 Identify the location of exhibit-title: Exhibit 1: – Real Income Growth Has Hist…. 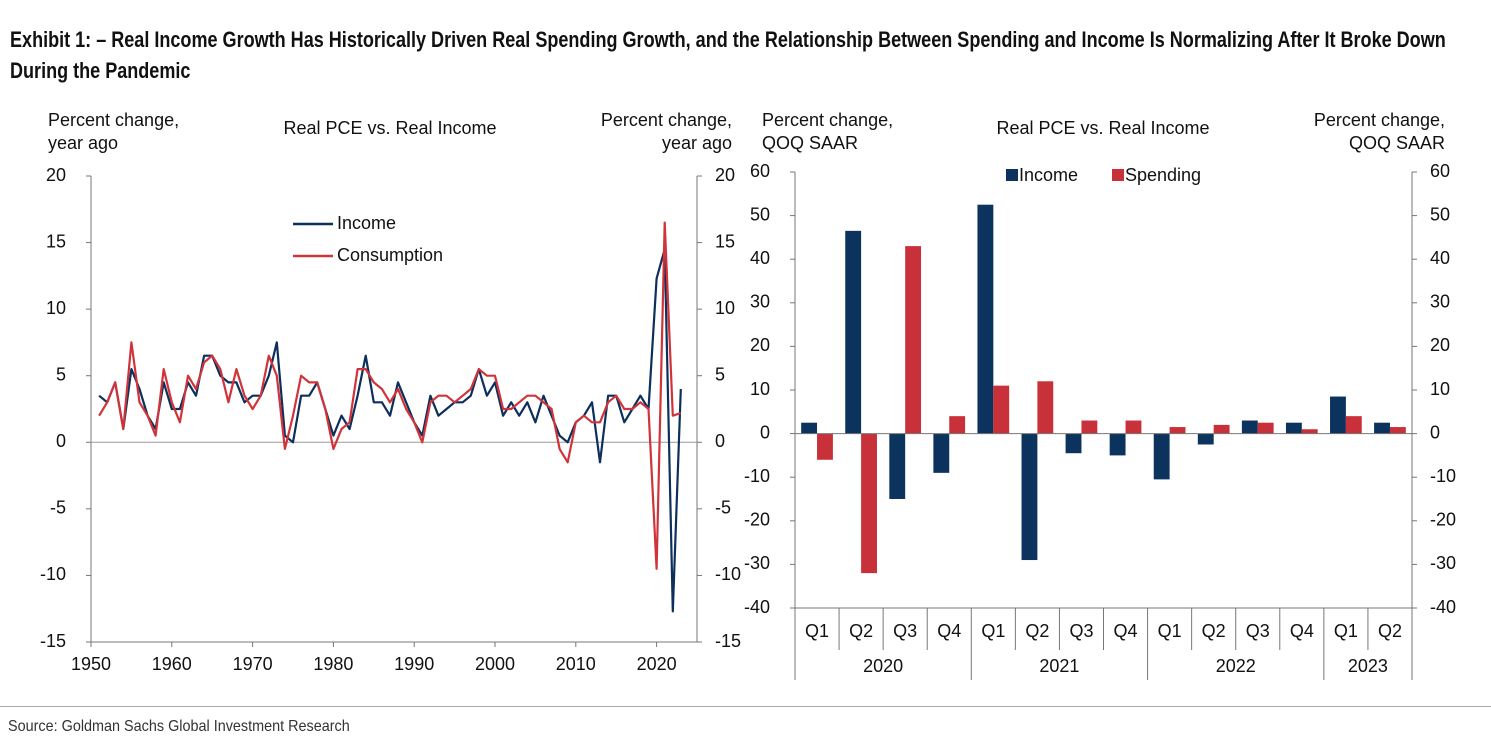
(728, 55).